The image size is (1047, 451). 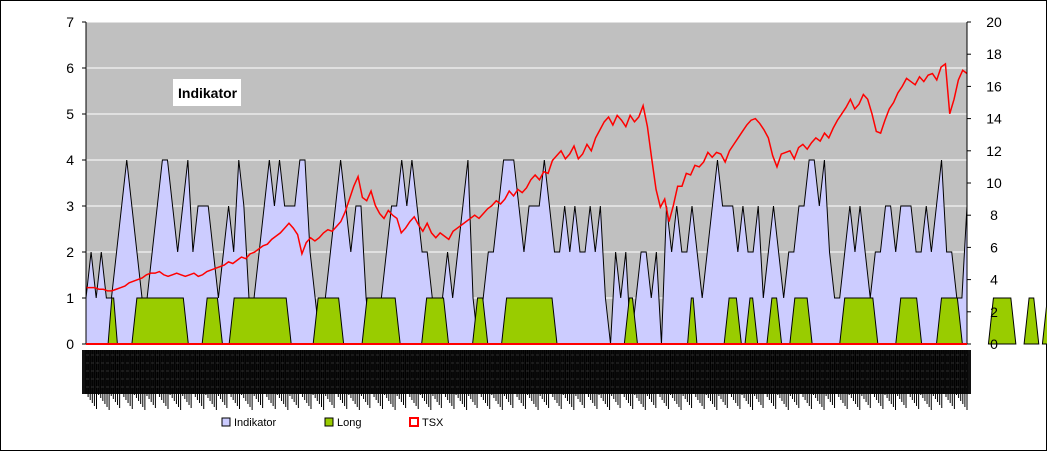 I want to click on legend-label-tsx: TSX, so click(x=433, y=423).